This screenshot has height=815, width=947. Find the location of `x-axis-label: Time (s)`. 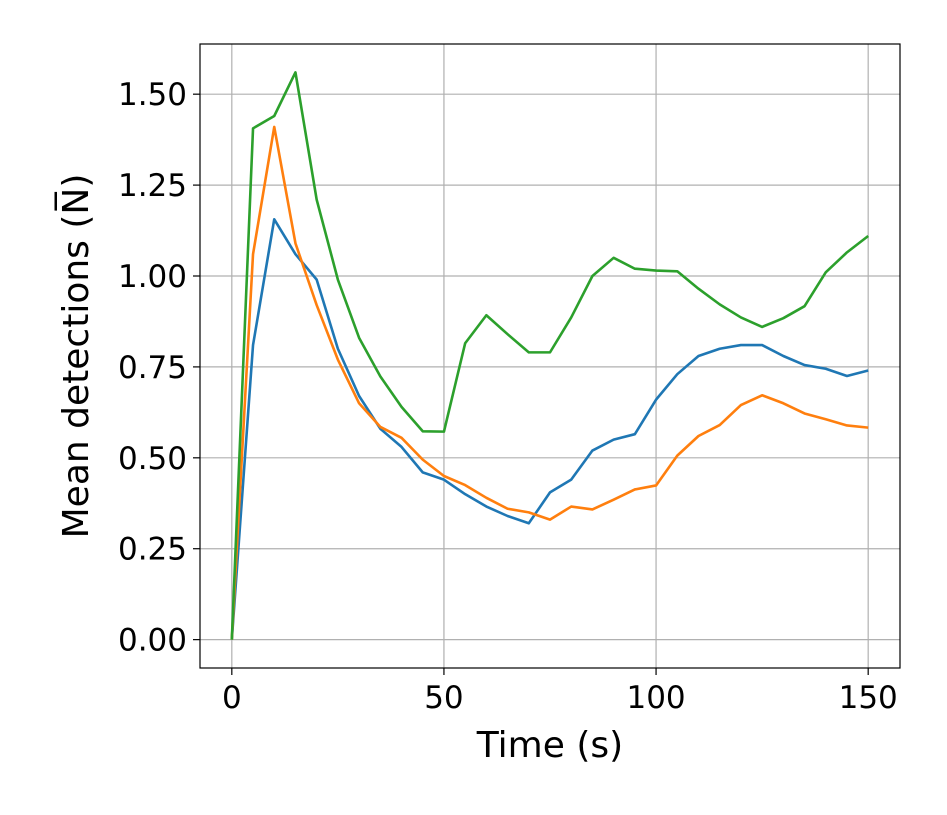

x-axis-label: Time (s) is located at coordinates (549, 745).